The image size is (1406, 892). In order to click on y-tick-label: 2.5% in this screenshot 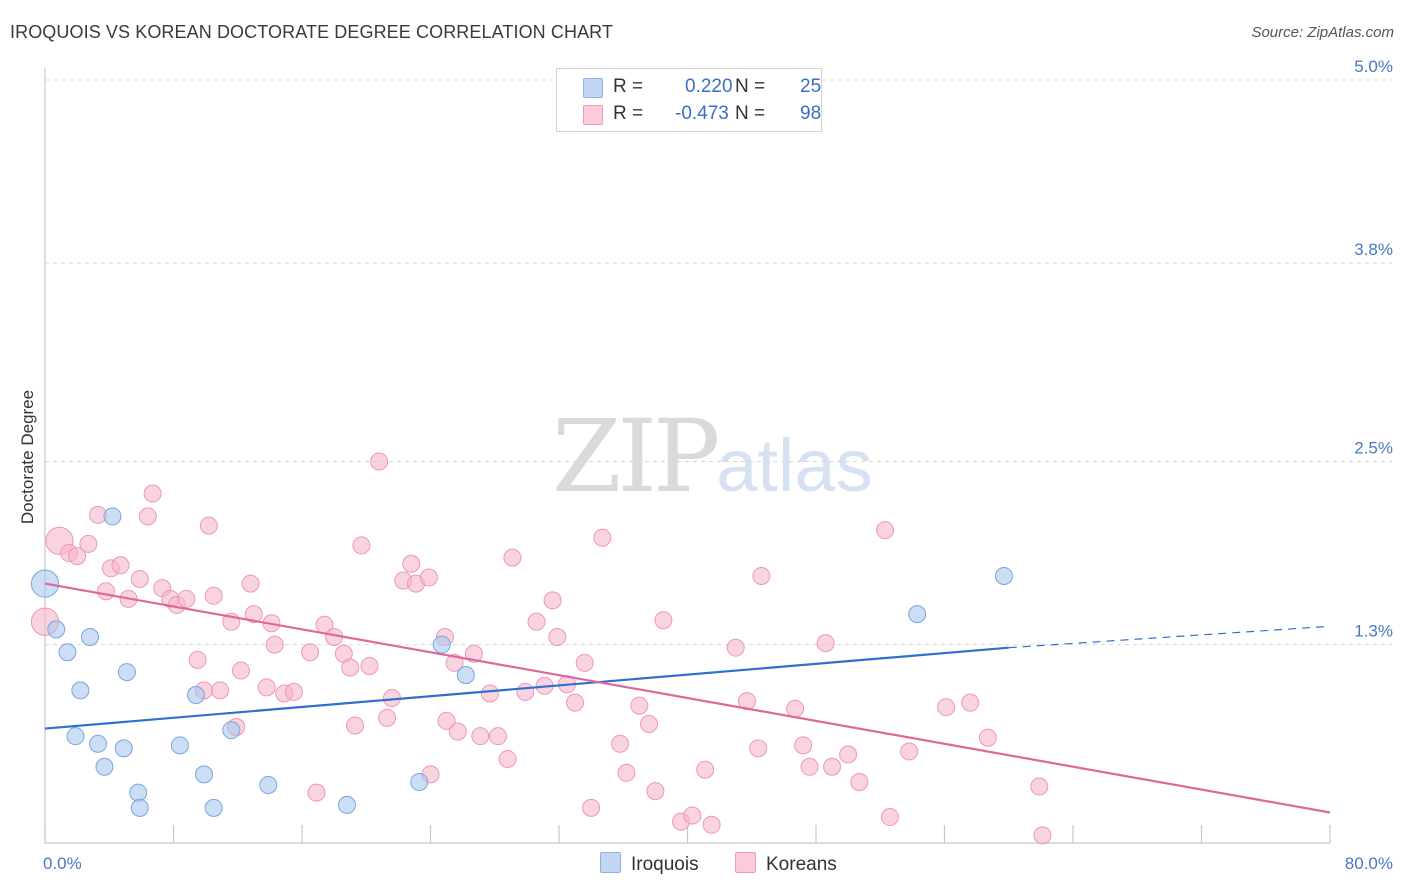, I will do `click(1373, 448)`.